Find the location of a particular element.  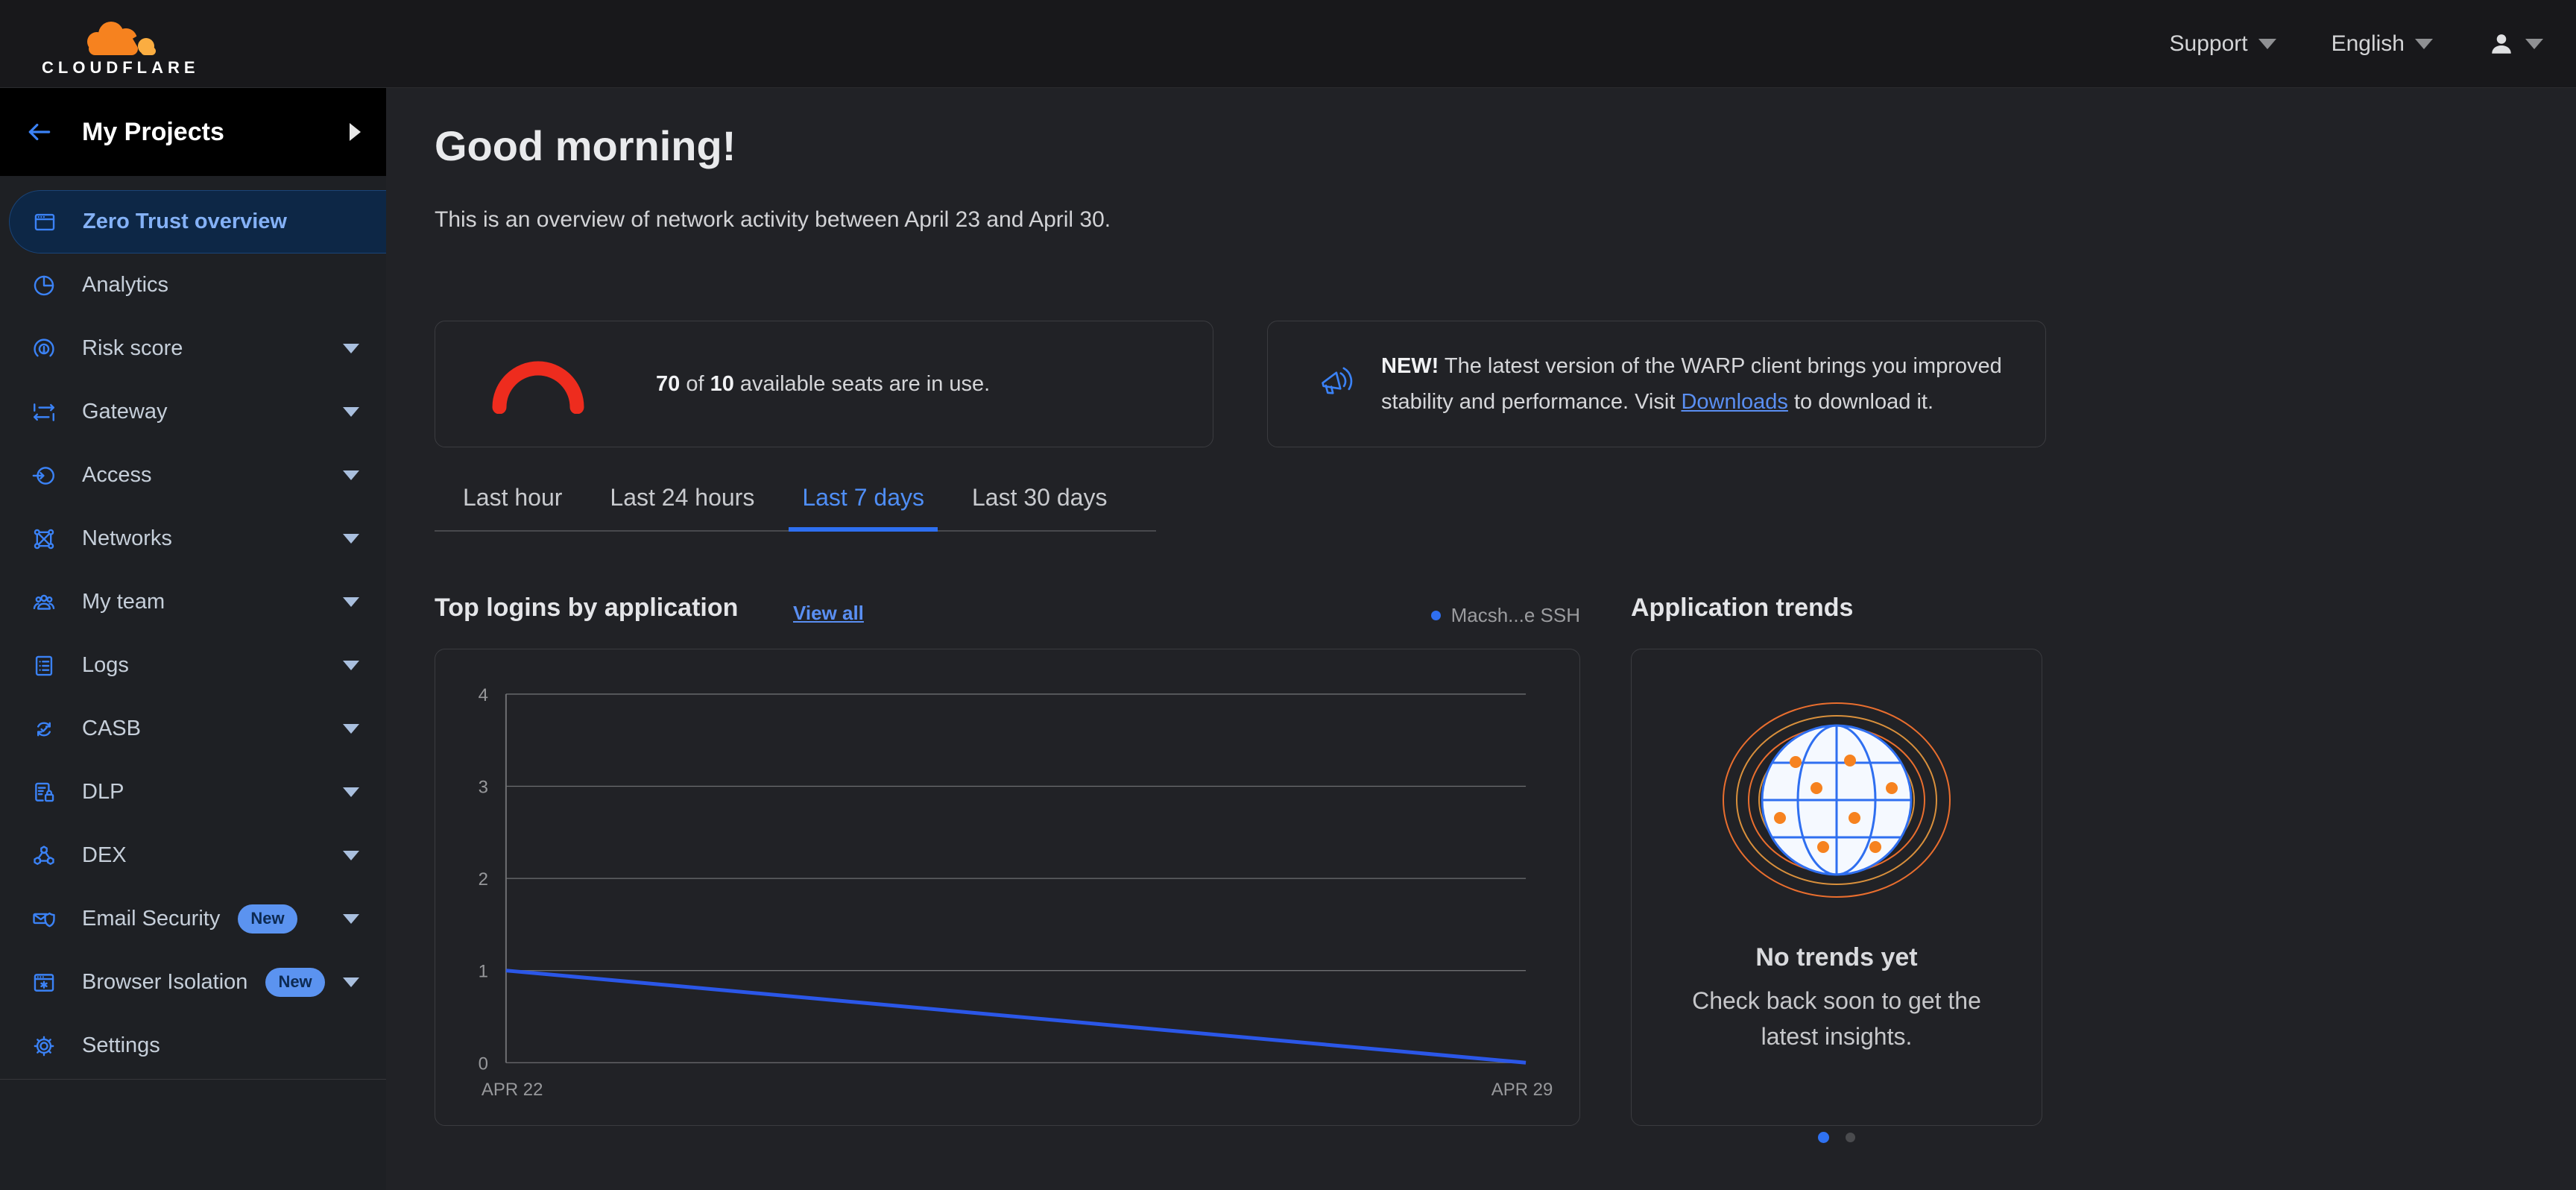

logins-series-line is located at coordinates (1016, 1017).